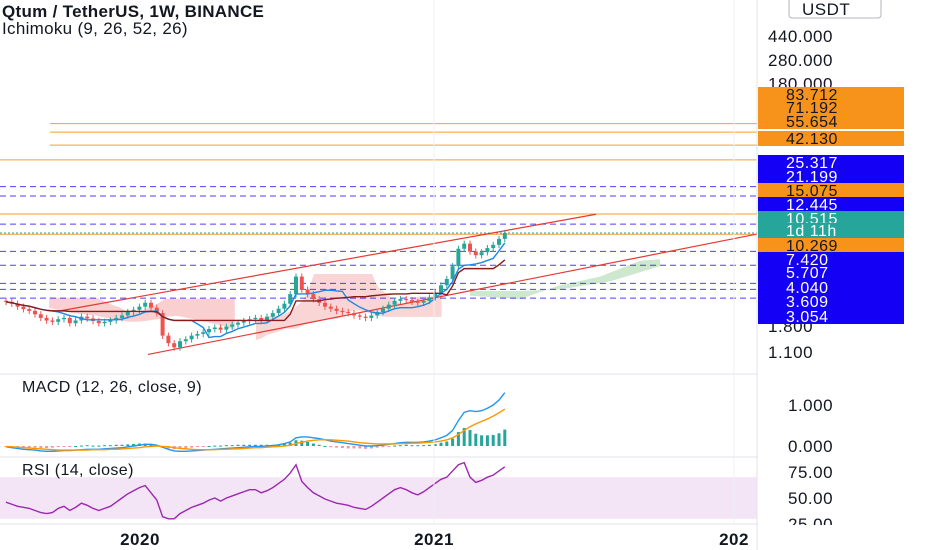 The image size is (932, 550). I want to click on rsi-label: RSI (14, close), so click(78, 470).